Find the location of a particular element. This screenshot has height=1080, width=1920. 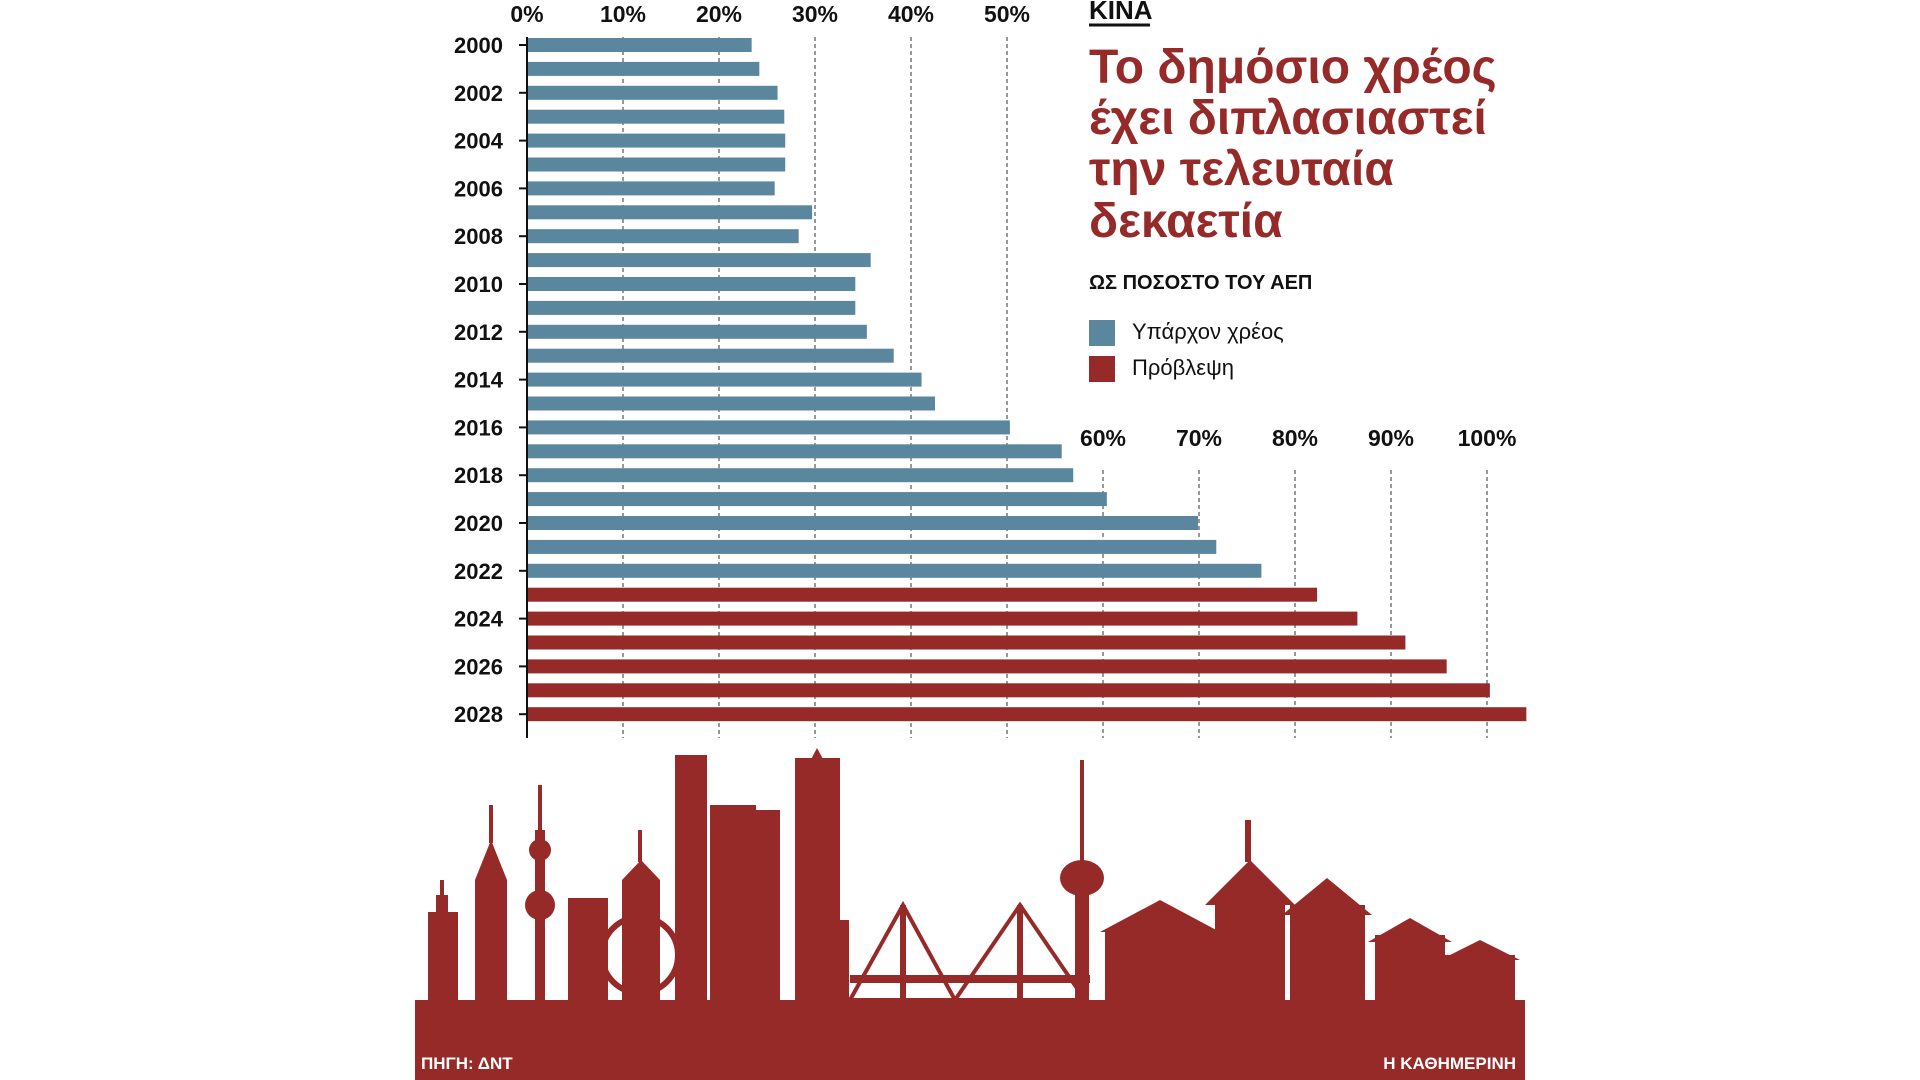

year-label: 2010 is located at coordinates (478, 284).